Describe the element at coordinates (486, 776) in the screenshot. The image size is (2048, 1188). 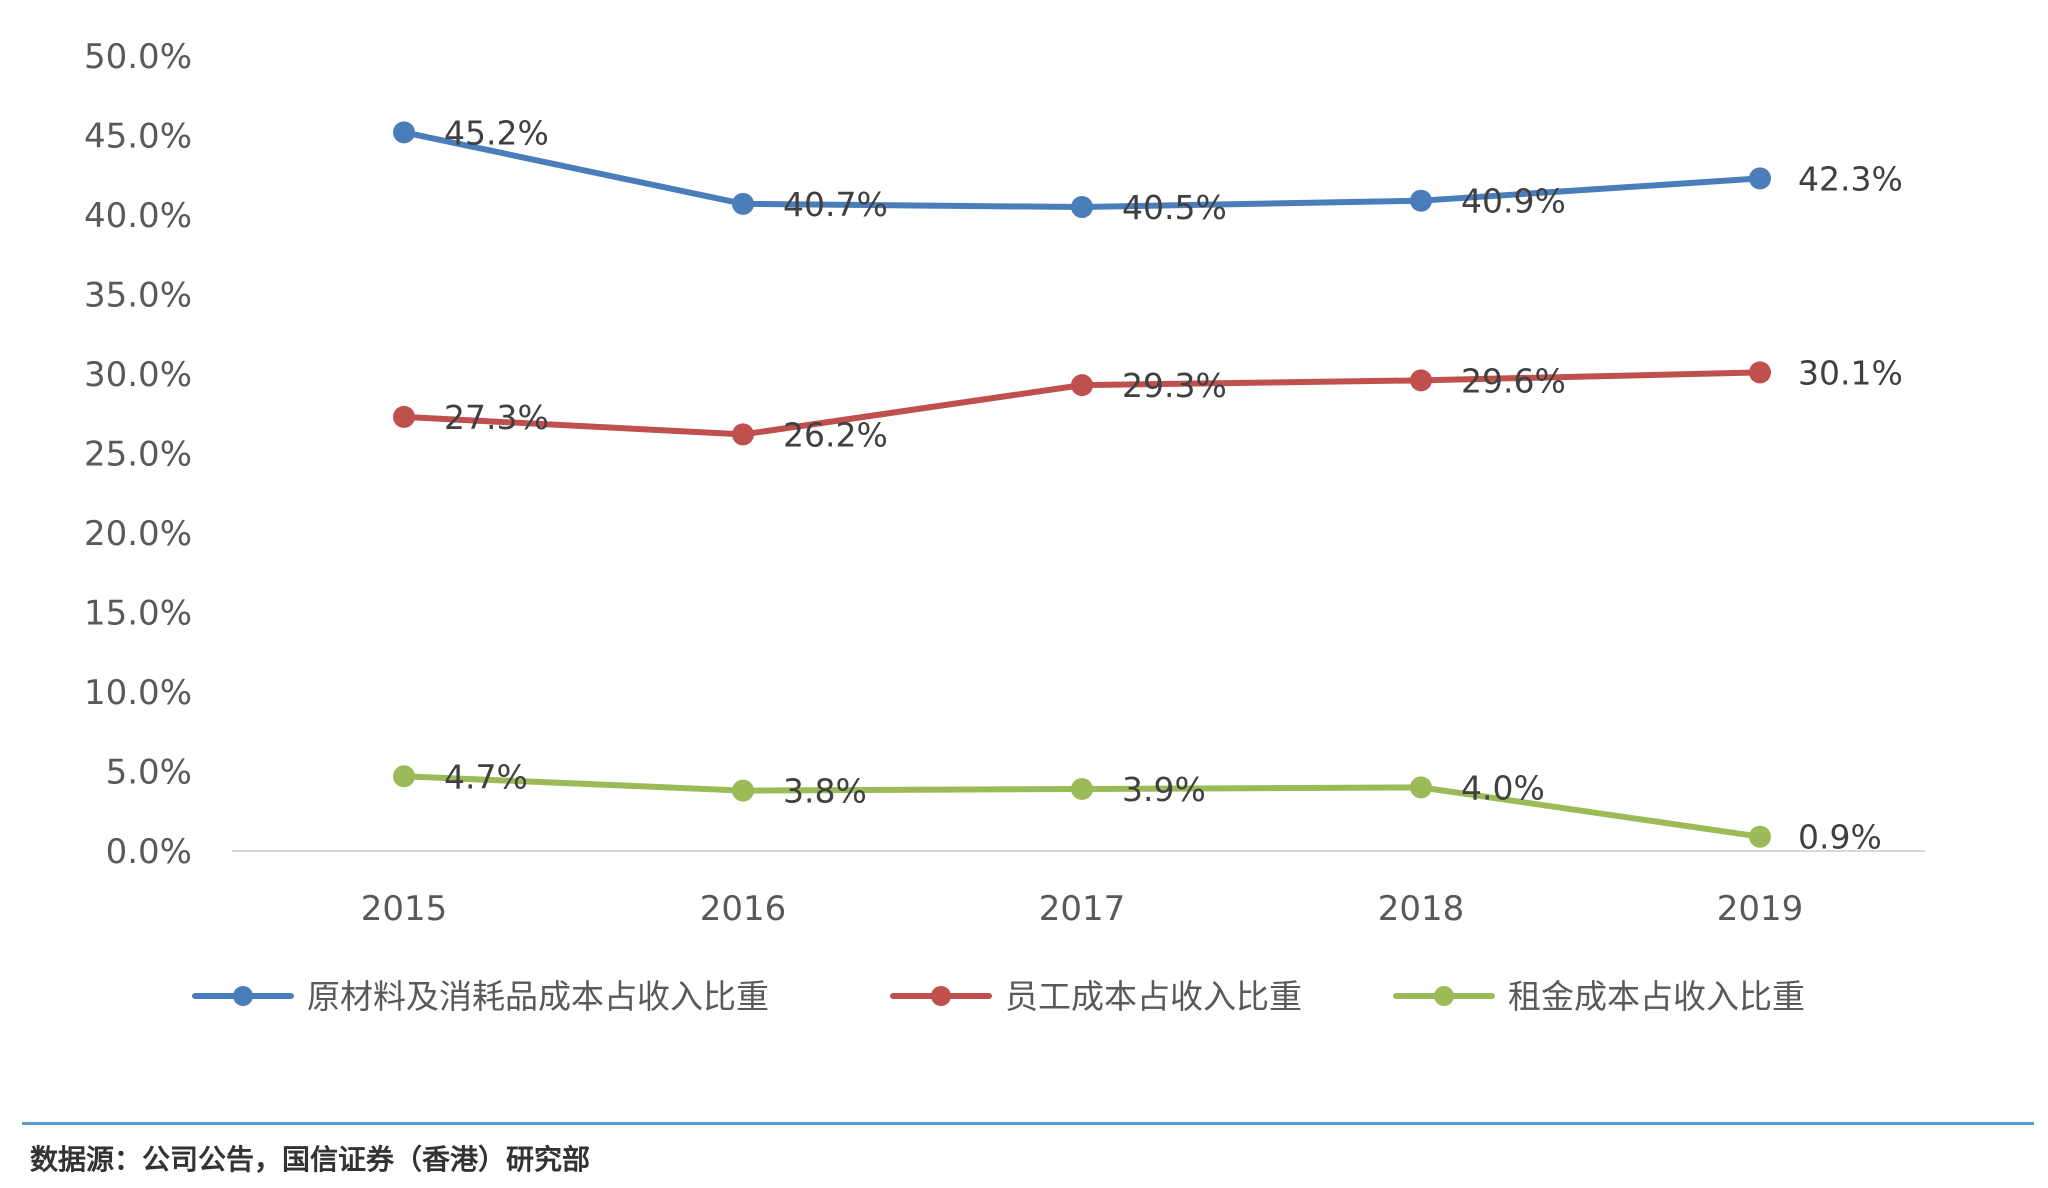
I see `data-label: 4.7%` at that location.